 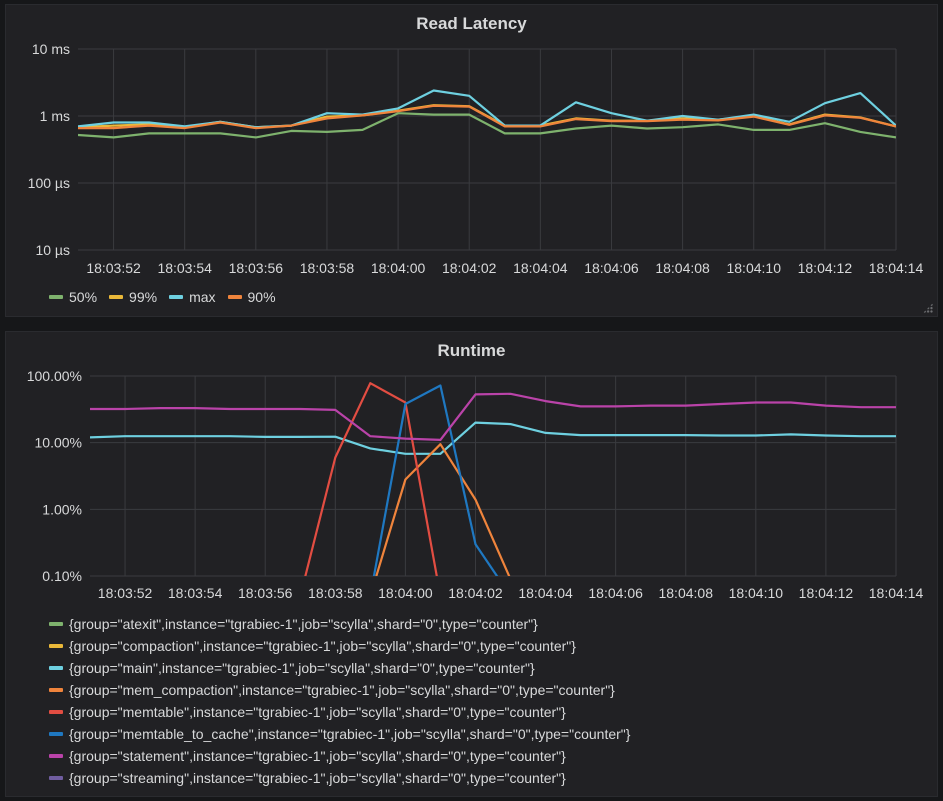 I want to click on legend-item: max, so click(x=192, y=297).